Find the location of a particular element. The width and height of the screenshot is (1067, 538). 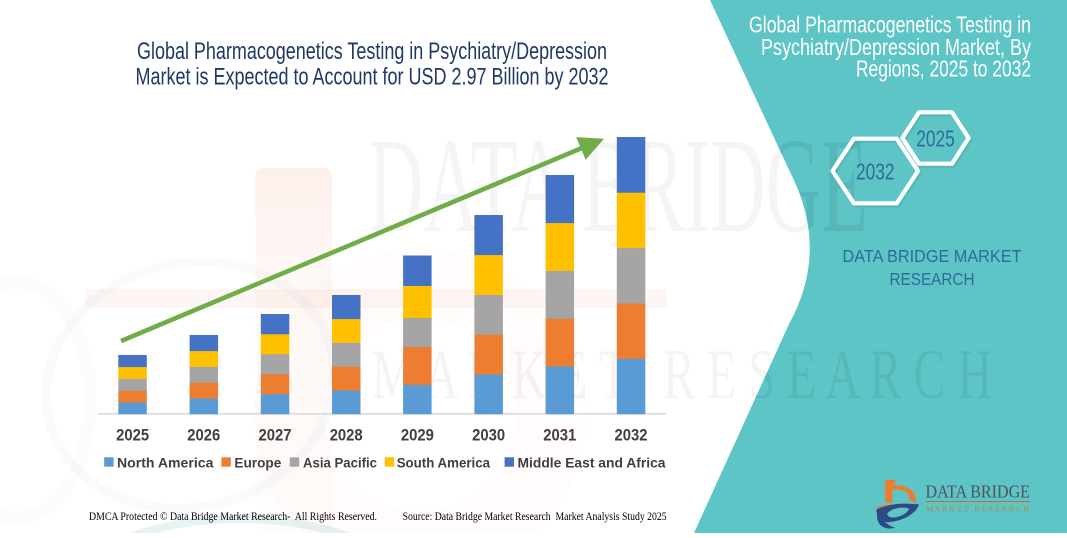

svg-text: 2028 is located at coordinates (346, 436).